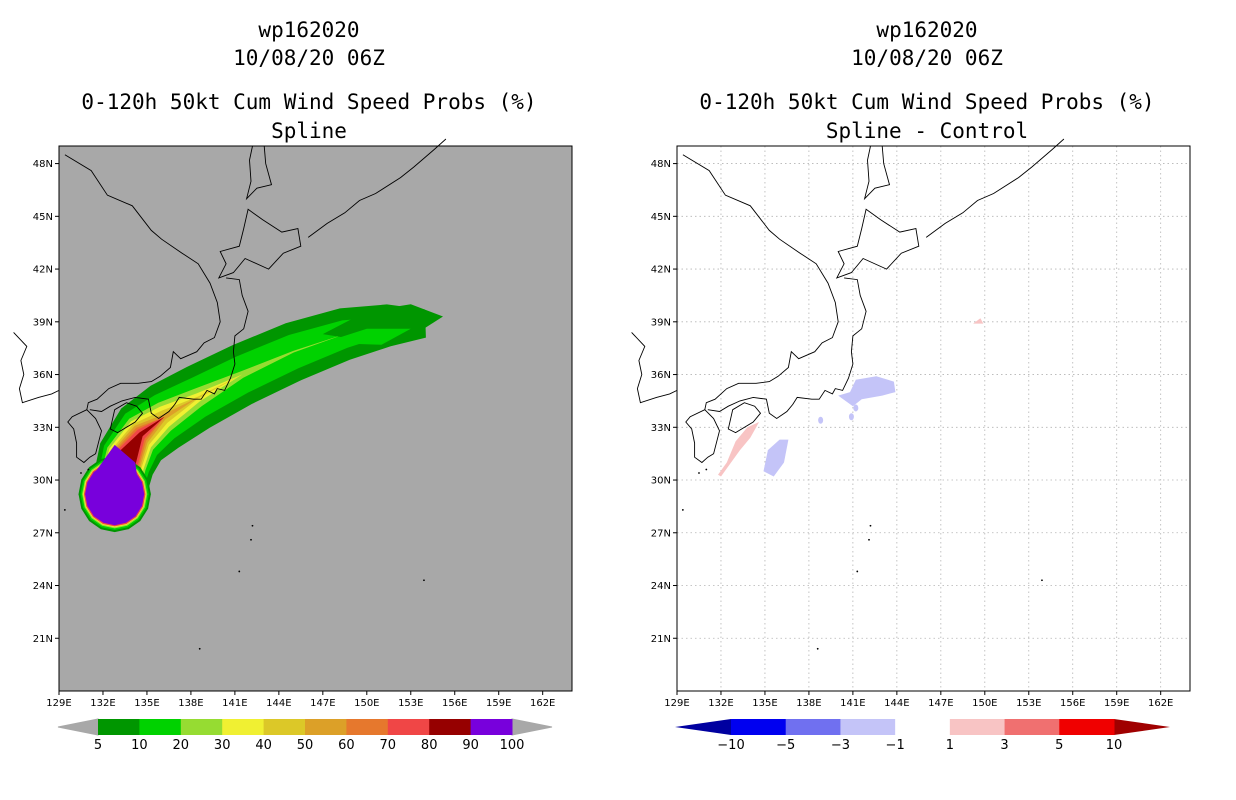 The width and height of the screenshot is (1236, 800). Describe the element at coordinates (995, 188) in the screenshot. I see `coastline-kuril` at that location.